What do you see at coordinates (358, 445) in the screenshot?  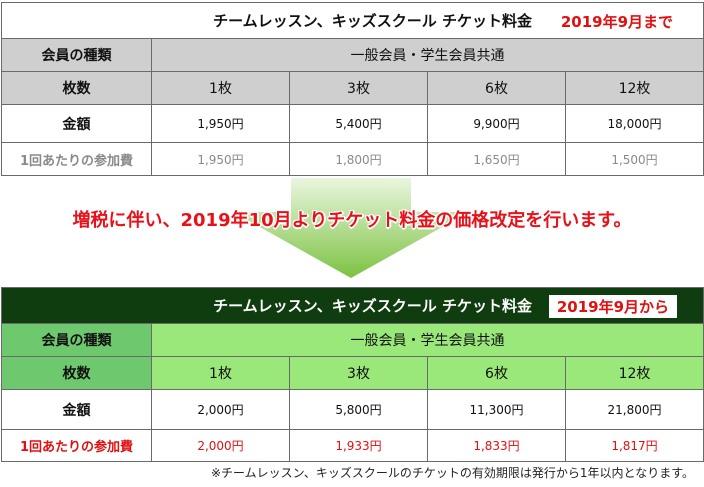 I see `new-unit-cell: 1,933円` at bounding box center [358, 445].